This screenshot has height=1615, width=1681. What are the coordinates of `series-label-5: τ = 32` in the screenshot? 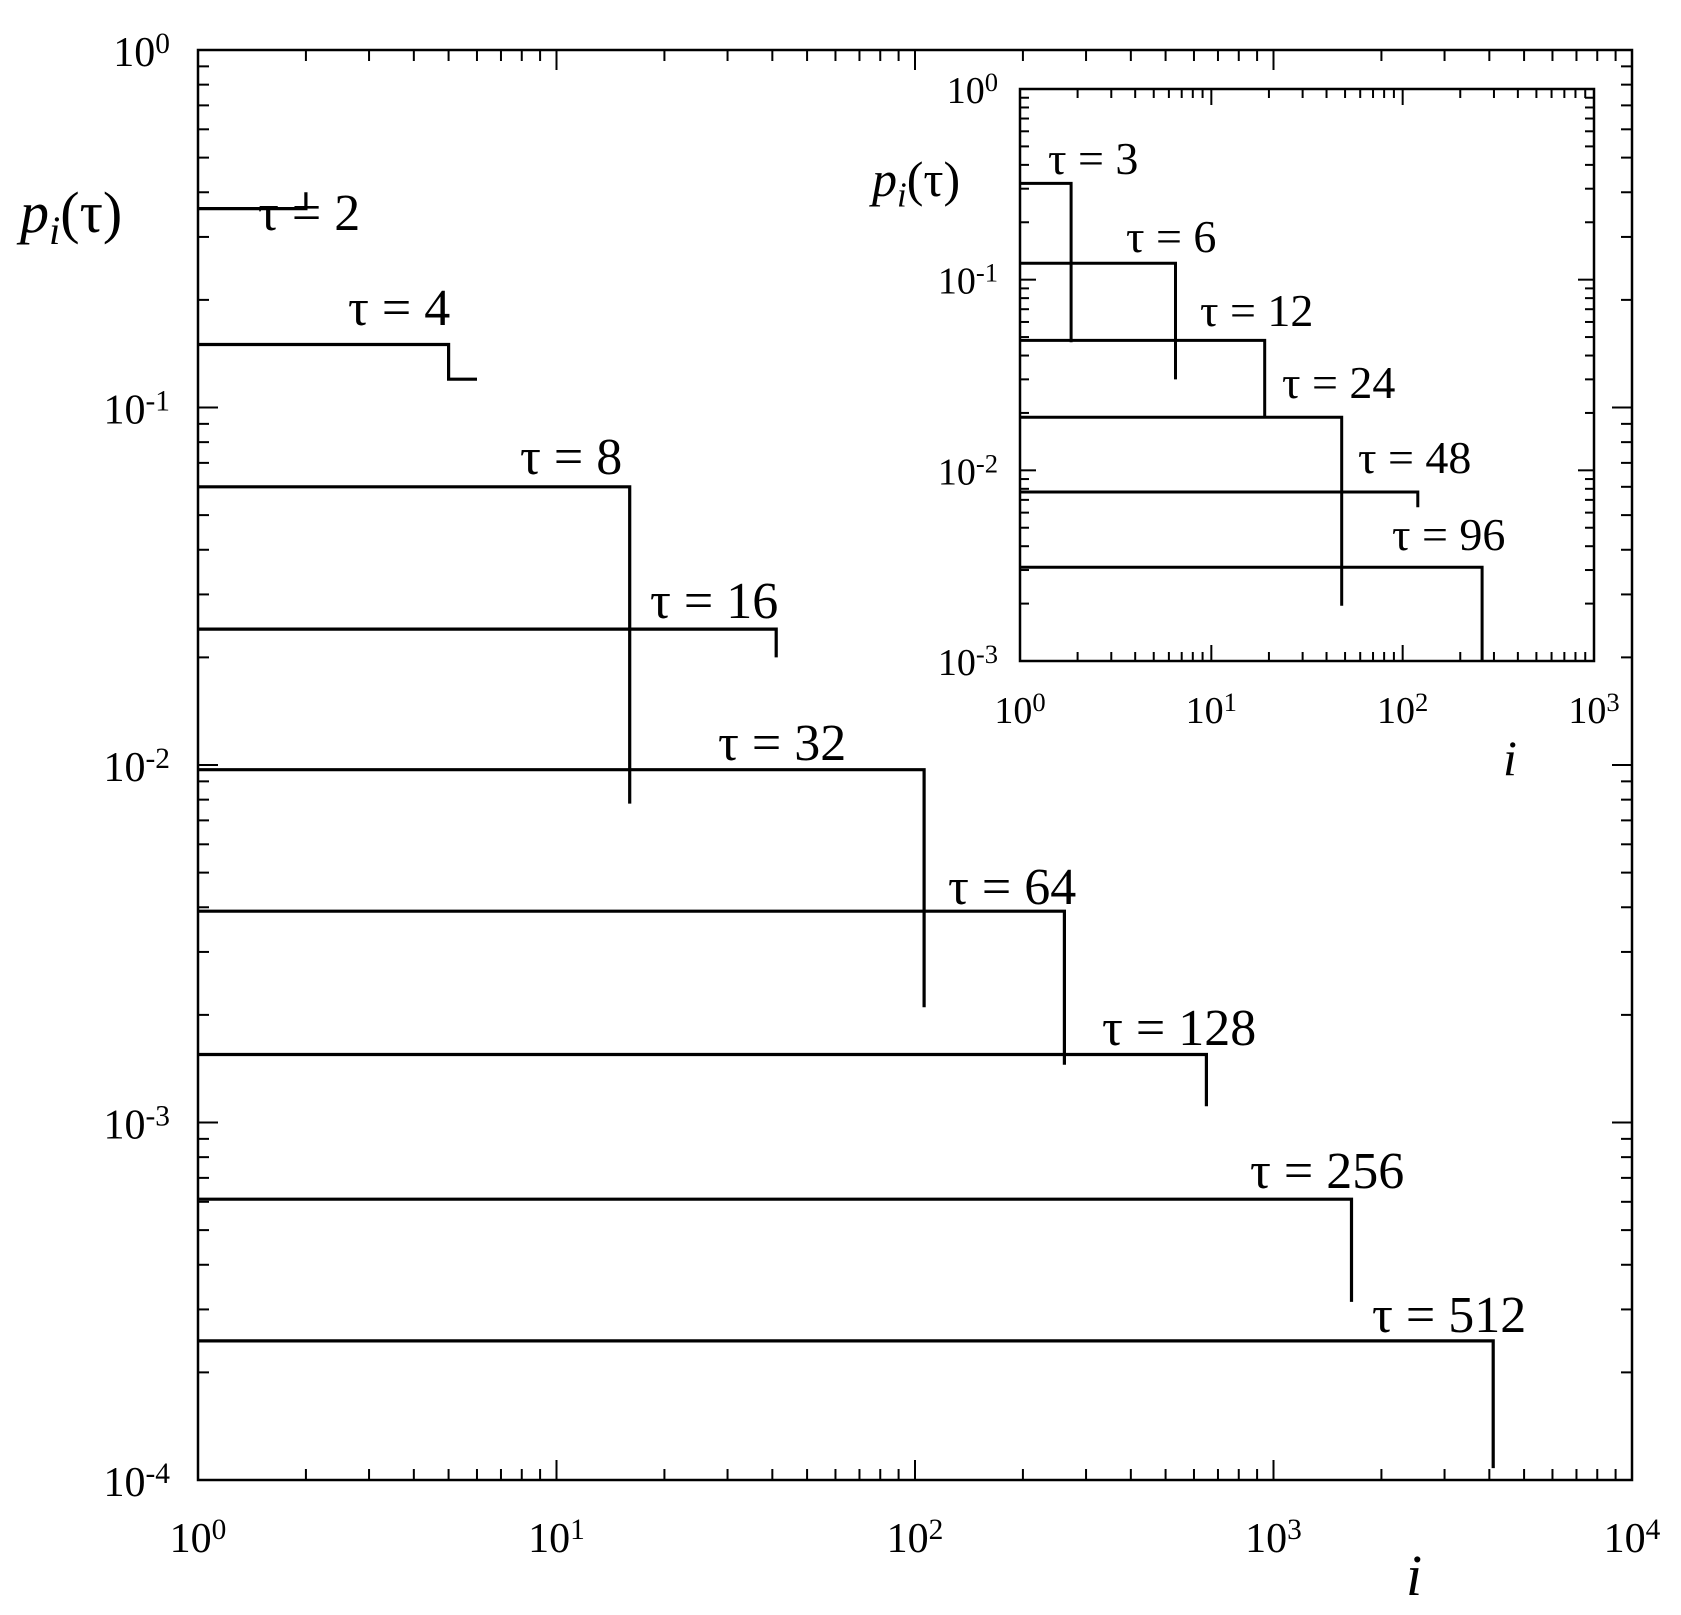 It's located at (782, 743).